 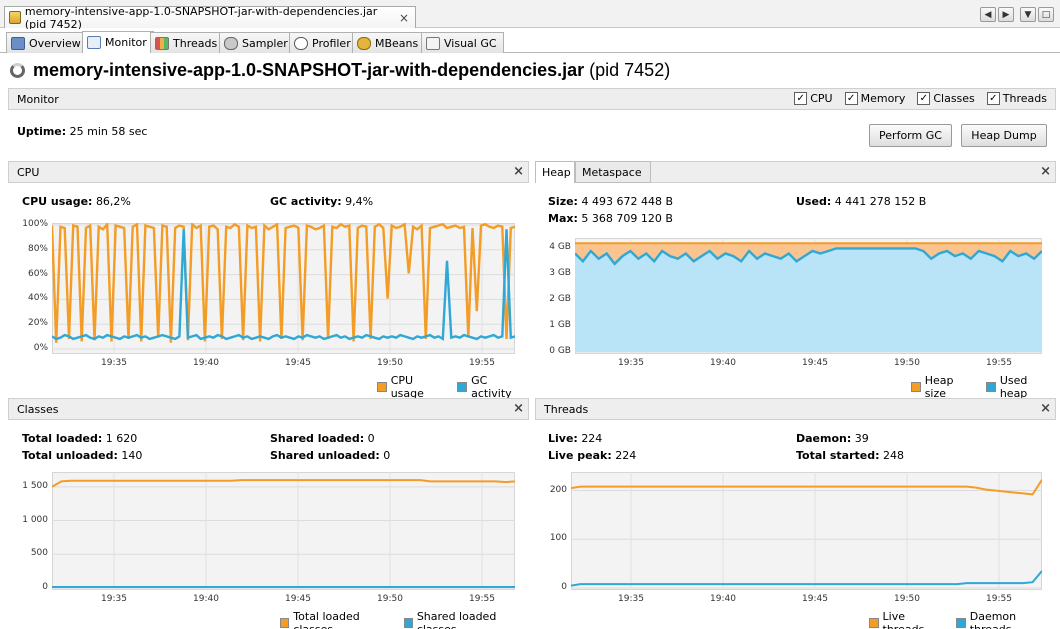 What do you see at coordinates (1046, 14) in the screenshot?
I see `maximize-icon: □` at bounding box center [1046, 14].